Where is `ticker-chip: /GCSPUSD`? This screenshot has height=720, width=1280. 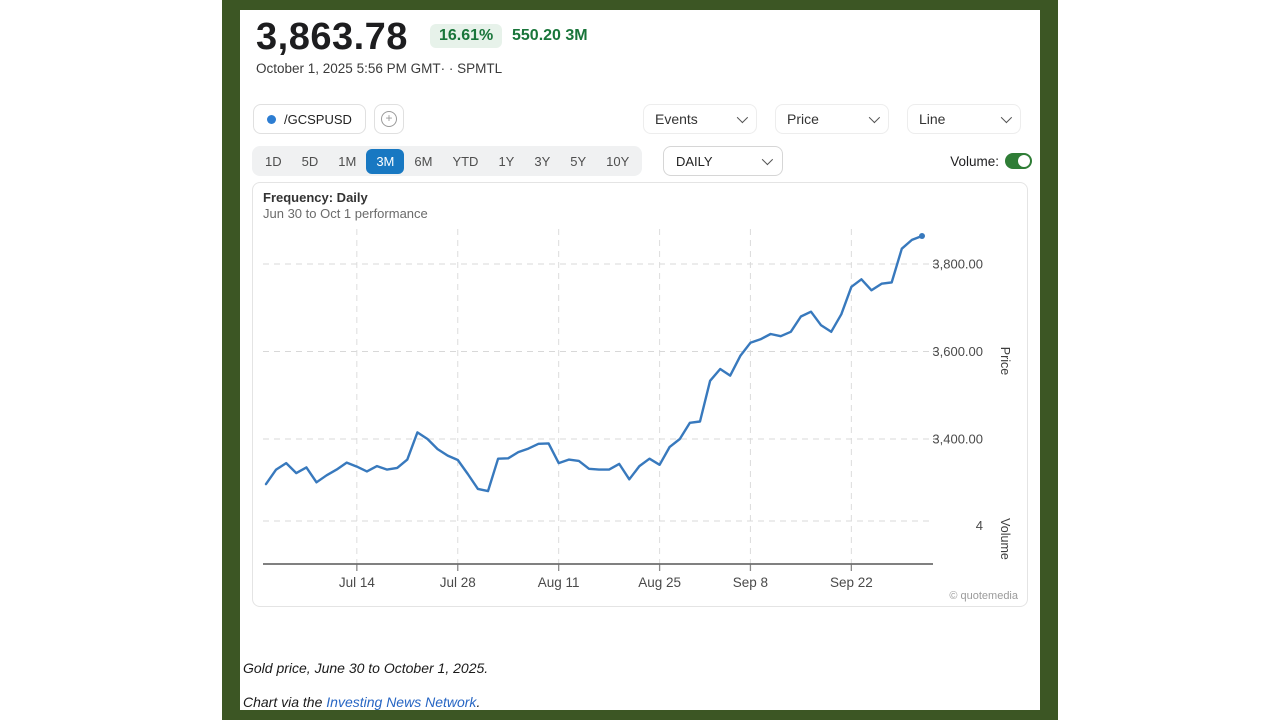 ticker-chip: /GCSPUSD is located at coordinates (309, 119).